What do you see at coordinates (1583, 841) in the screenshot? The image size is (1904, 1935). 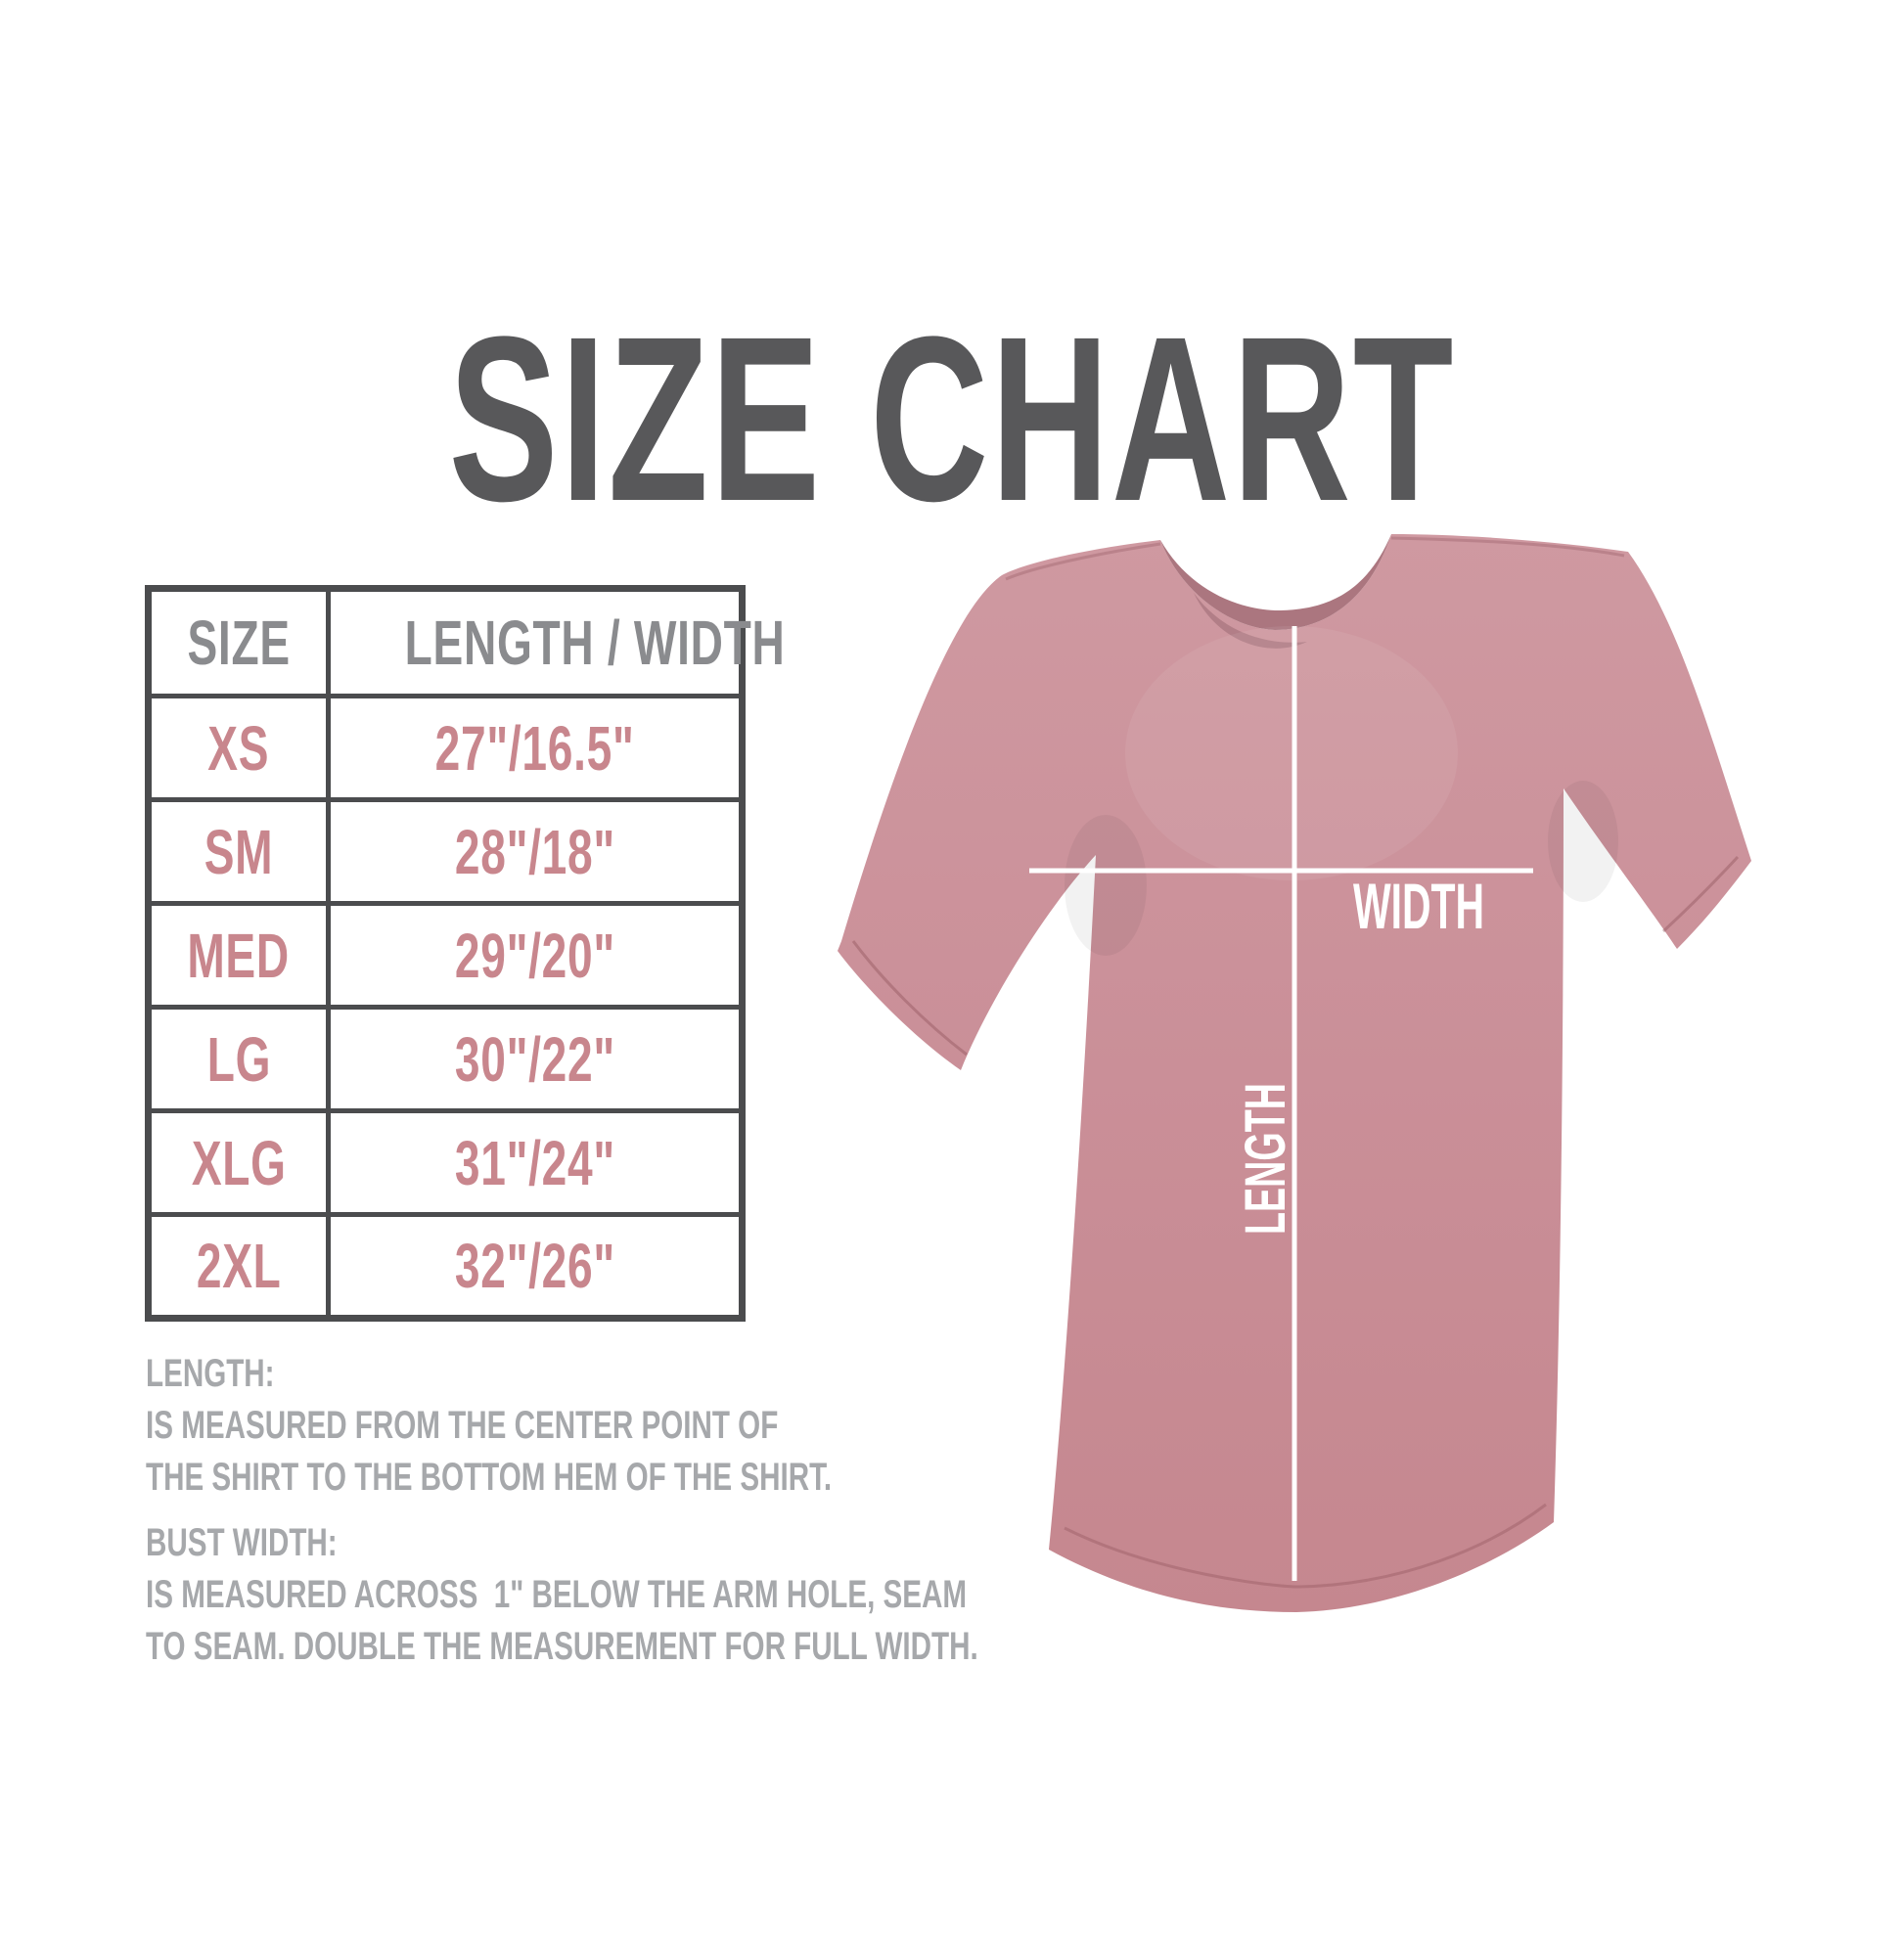 I see `armpit-shadow-right` at bounding box center [1583, 841].